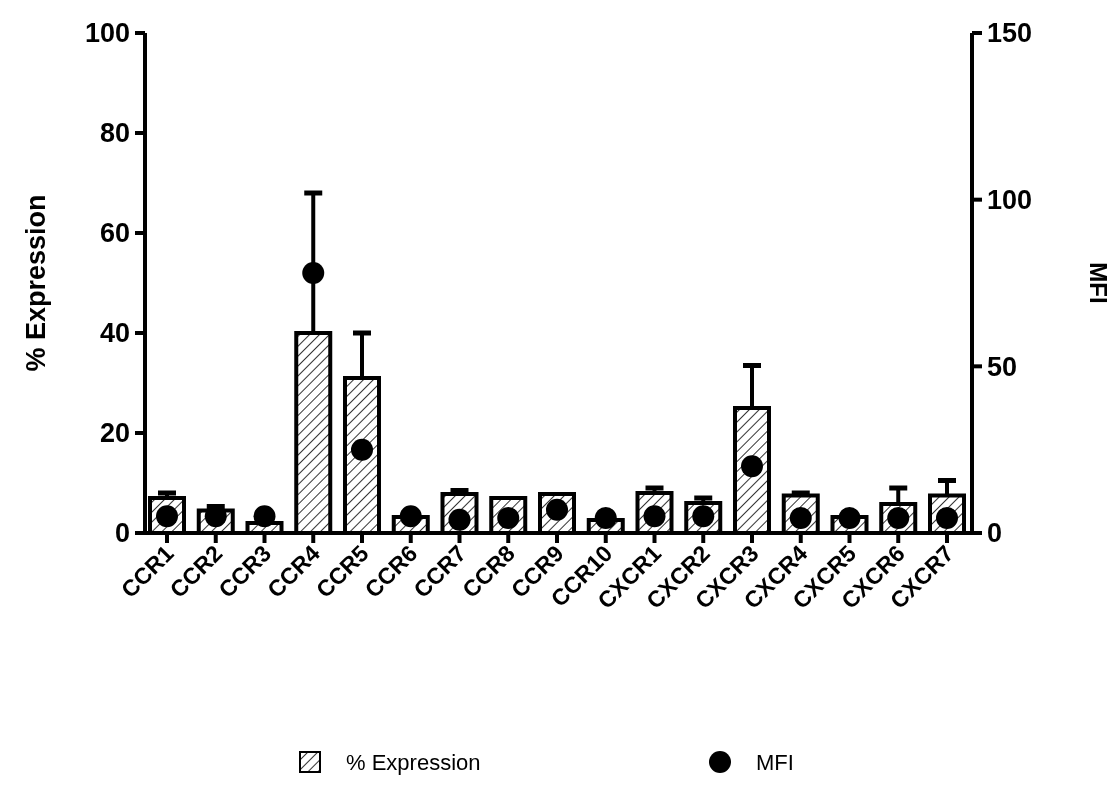 Image resolution: width=1119 pixels, height=809 pixels. I want to click on y2-axis-title: MFI, so click(1098, 283).